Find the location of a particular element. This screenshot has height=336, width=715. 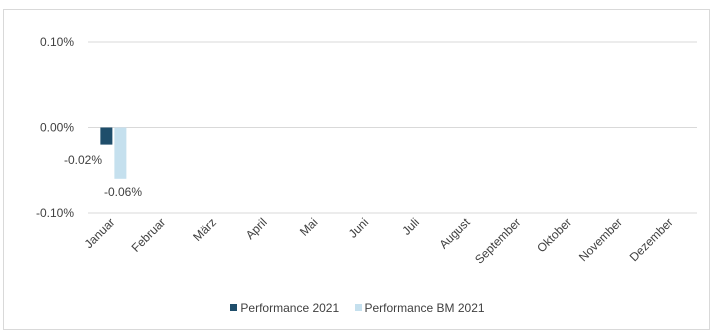

x-tick-label: August is located at coordinates (454, 233).